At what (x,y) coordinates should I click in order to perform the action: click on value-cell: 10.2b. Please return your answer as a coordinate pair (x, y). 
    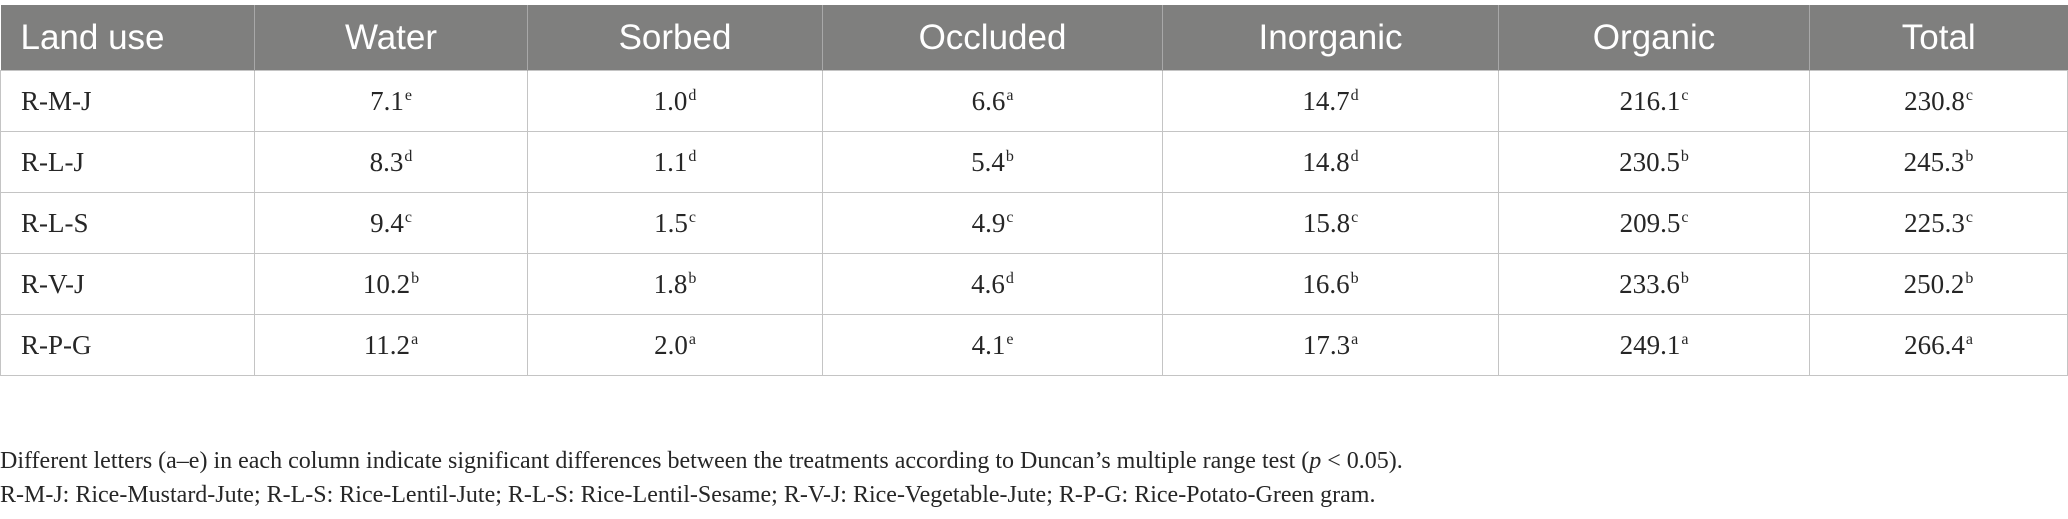
    Looking at the image, I should click on (391, 284).